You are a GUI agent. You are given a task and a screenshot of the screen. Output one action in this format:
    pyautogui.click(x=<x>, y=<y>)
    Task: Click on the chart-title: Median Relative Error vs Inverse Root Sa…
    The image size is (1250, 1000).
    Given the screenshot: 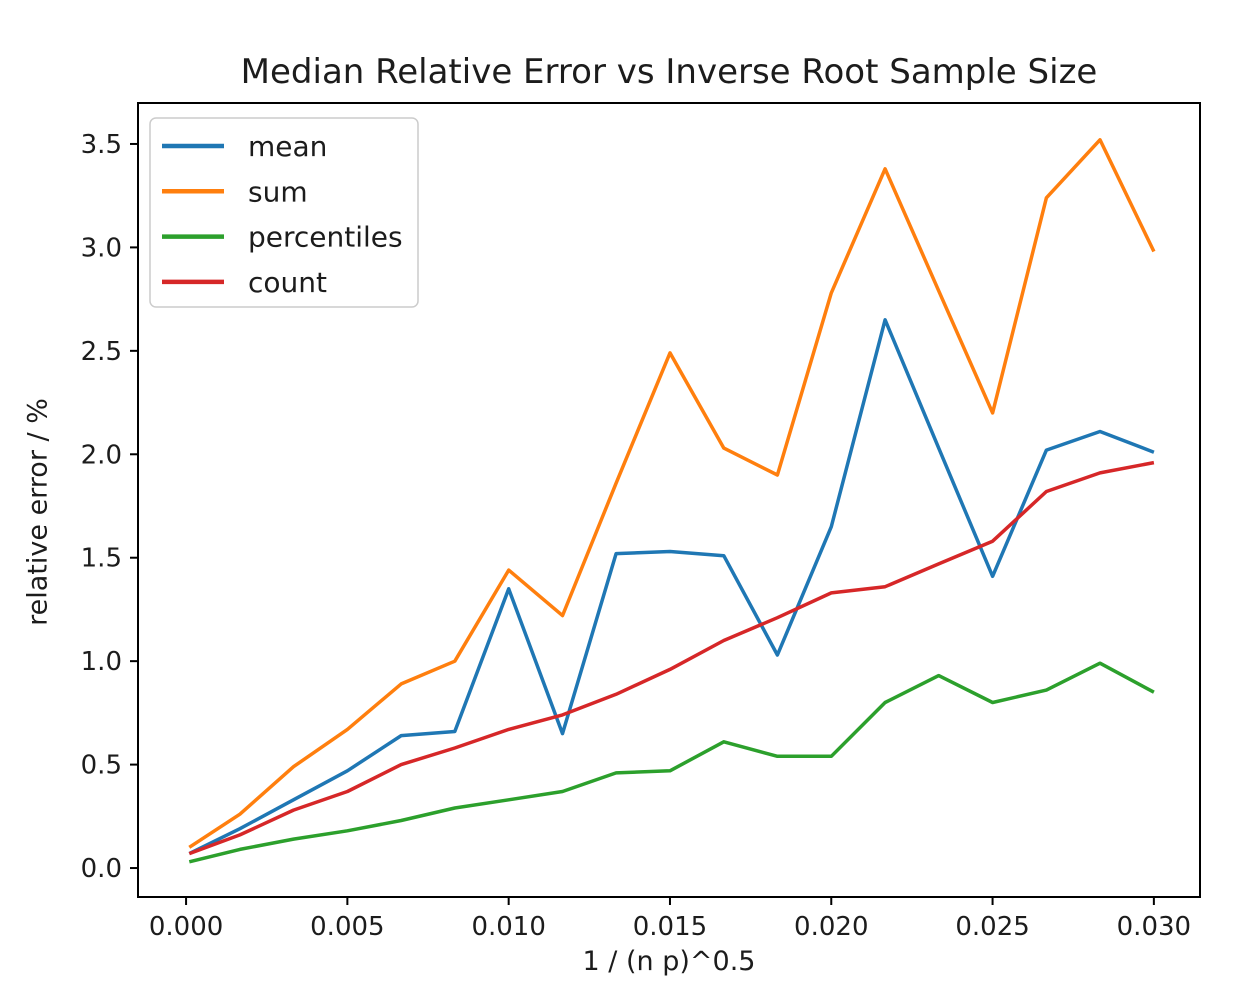 What is the action you would take?
    pyautogui.click(x=669, y=72)
    